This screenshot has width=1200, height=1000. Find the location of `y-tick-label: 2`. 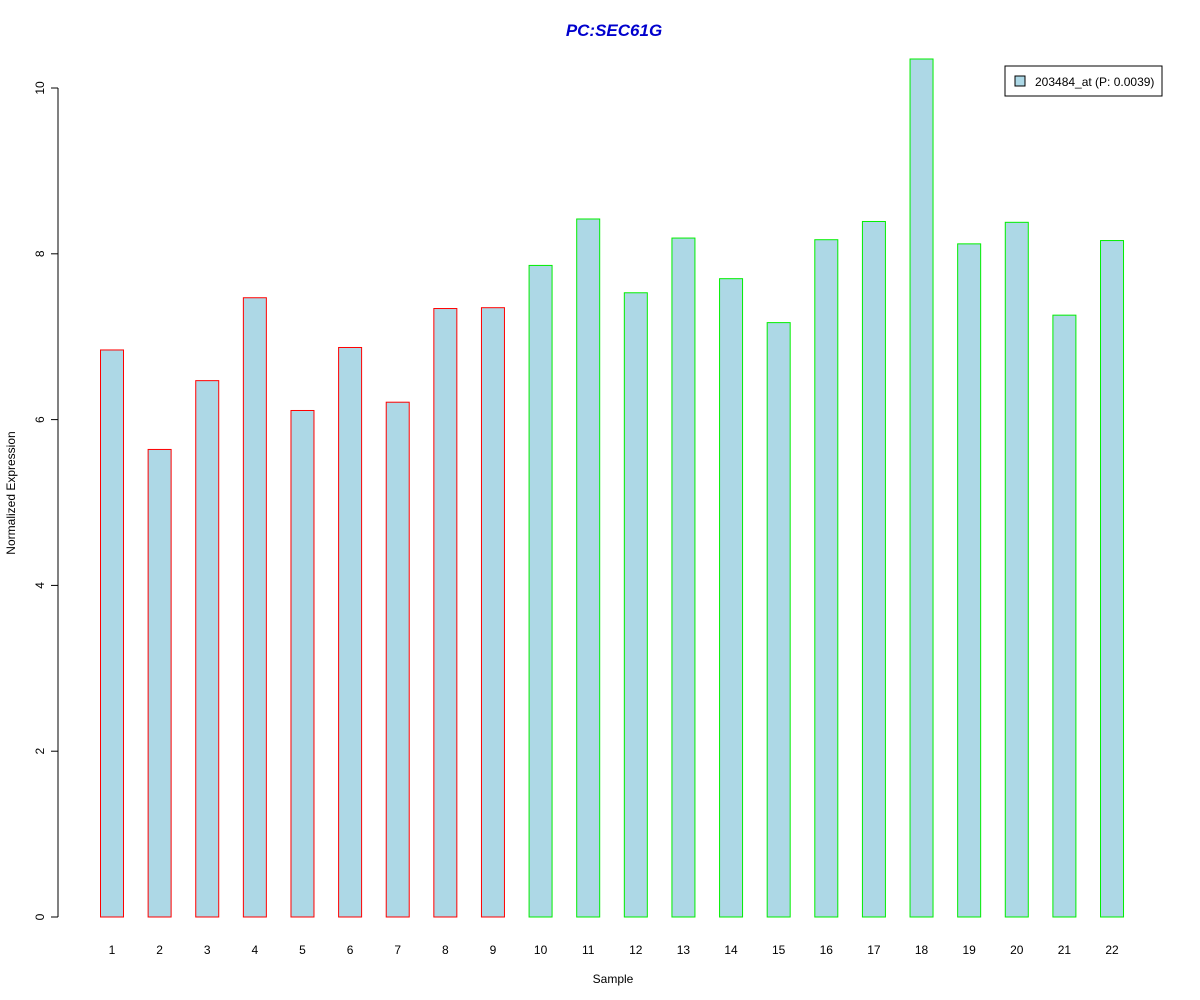

y-tick-label: 2 is located at coordinates (40, 751).